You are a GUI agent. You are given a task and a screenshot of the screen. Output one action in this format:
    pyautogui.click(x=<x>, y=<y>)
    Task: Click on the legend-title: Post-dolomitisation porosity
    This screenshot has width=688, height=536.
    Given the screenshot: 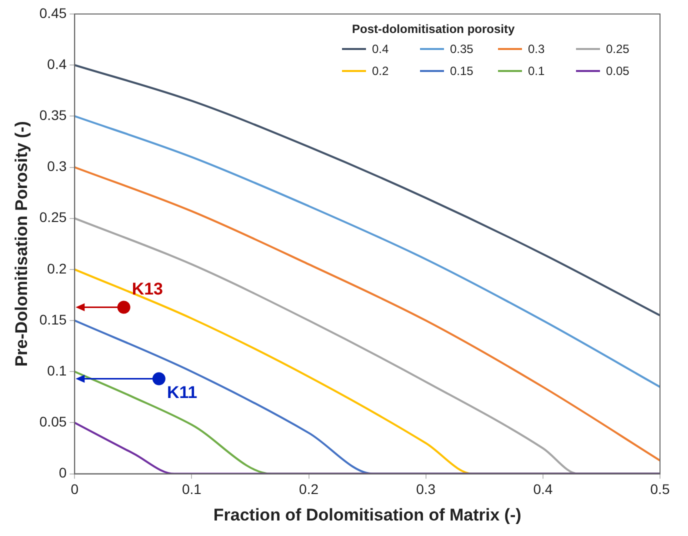 What is the action you would take?
    pyautogui.click(x=434, y=29)
    